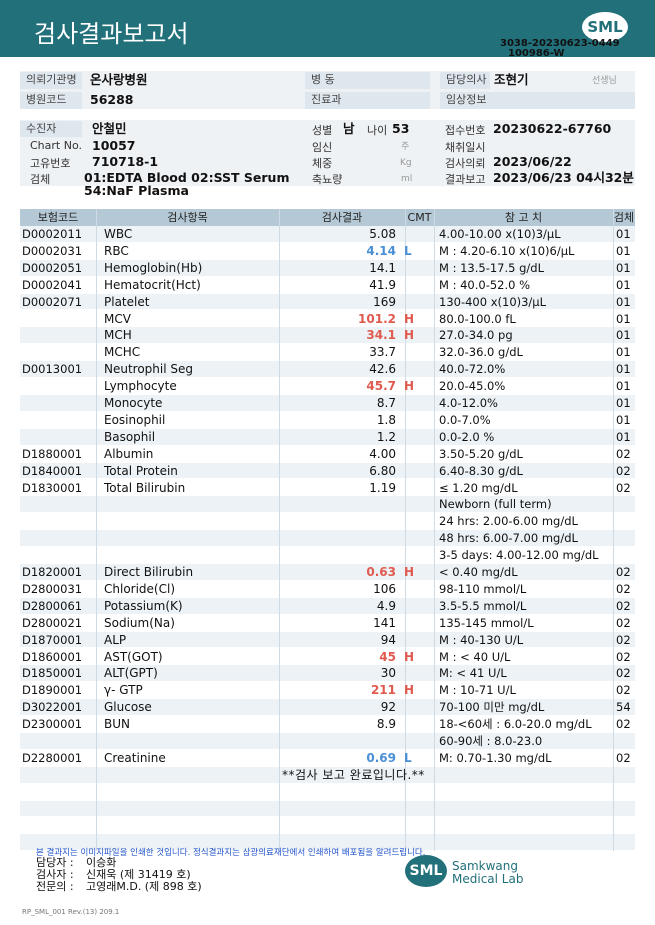 This screenshot has height=925, width=655. Describe the element at coordinates (472, 386) in the screenshot. I see `reference-range: 20.0-45.0%` at that location.